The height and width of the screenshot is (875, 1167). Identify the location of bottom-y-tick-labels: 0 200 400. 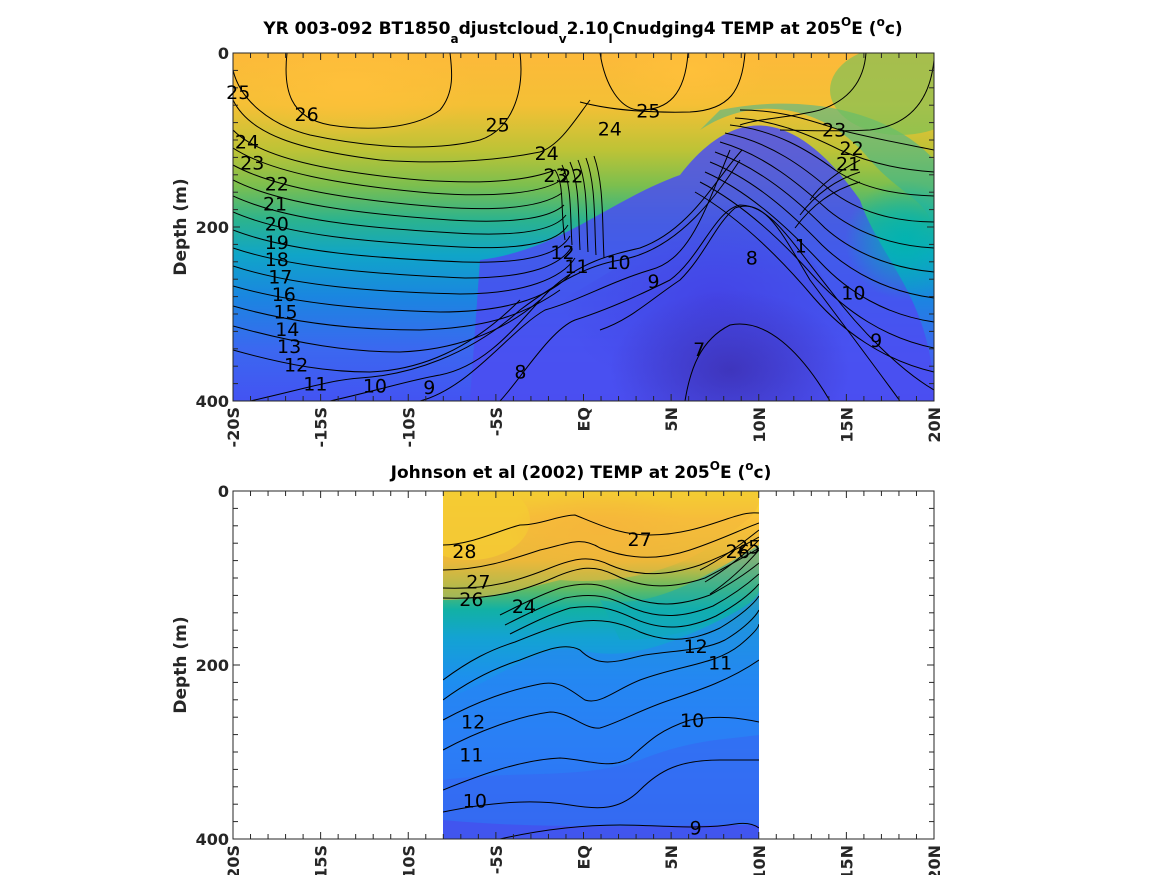
(212, 665).